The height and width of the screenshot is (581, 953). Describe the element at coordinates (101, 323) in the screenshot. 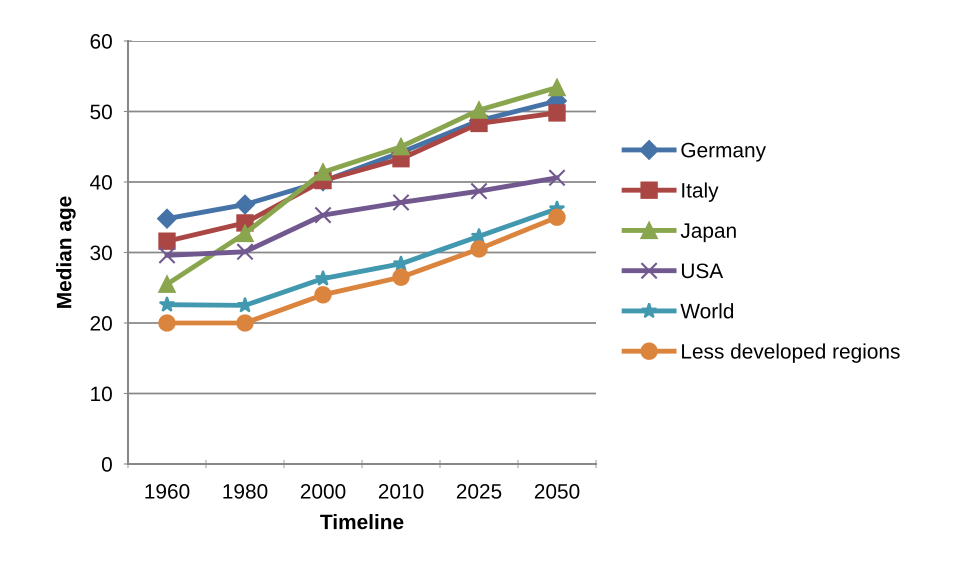

I see `y-tick-label: 20` at that location.